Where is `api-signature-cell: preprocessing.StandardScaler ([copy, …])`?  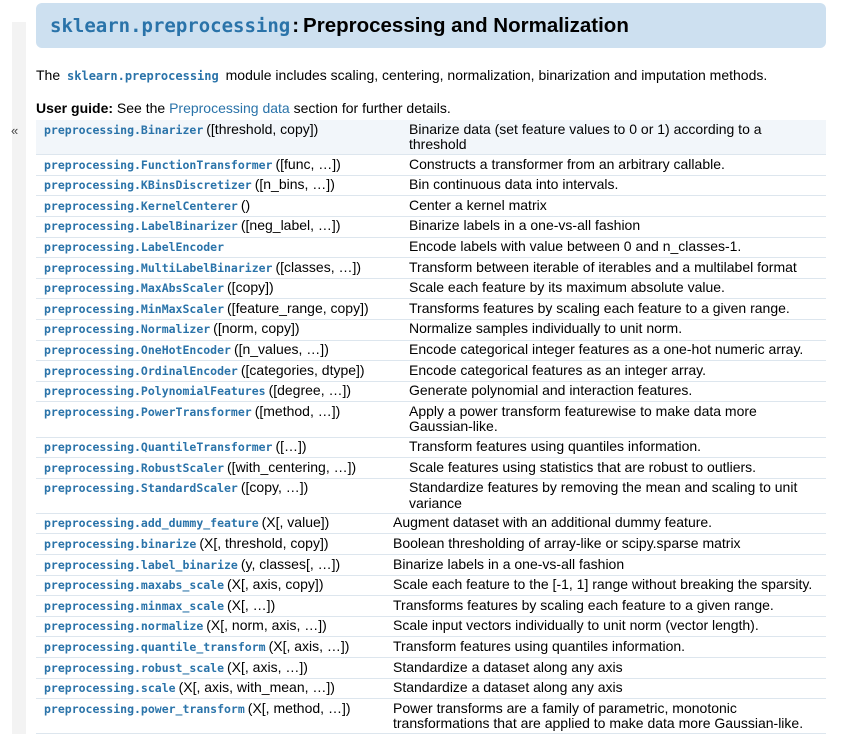
api-signature-cell: preprocessing.StandardScaler ([copy, …]) is located at coordinates (222, 496).